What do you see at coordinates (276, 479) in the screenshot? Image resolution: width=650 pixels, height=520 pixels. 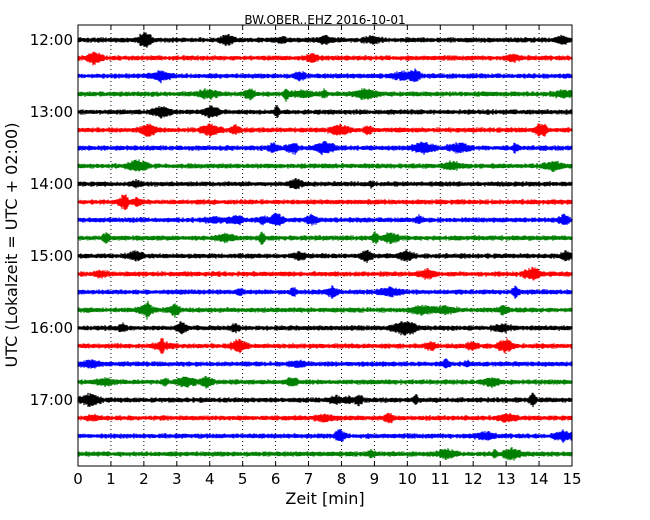 I see `x-tick-label: 6` at bounding box center [276, 479].